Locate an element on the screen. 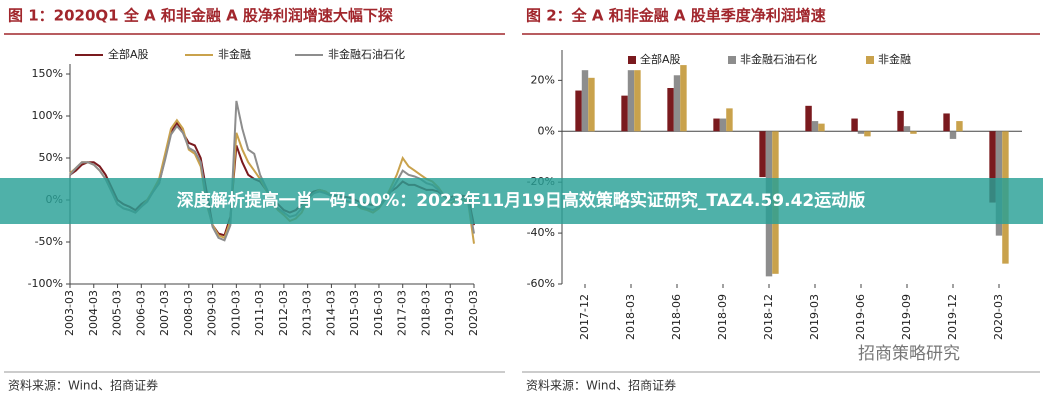 This screenshot has width=1043, height=400. x-tick-label: 2009-03 is located at coordinates (212, 313).